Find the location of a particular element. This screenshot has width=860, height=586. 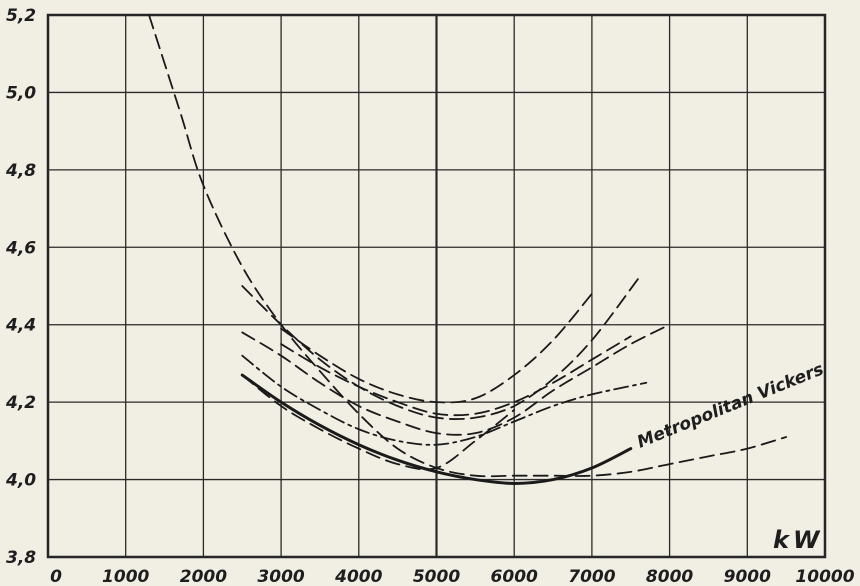

x-tick-label: 5000 is located at coordinates (436, 576).